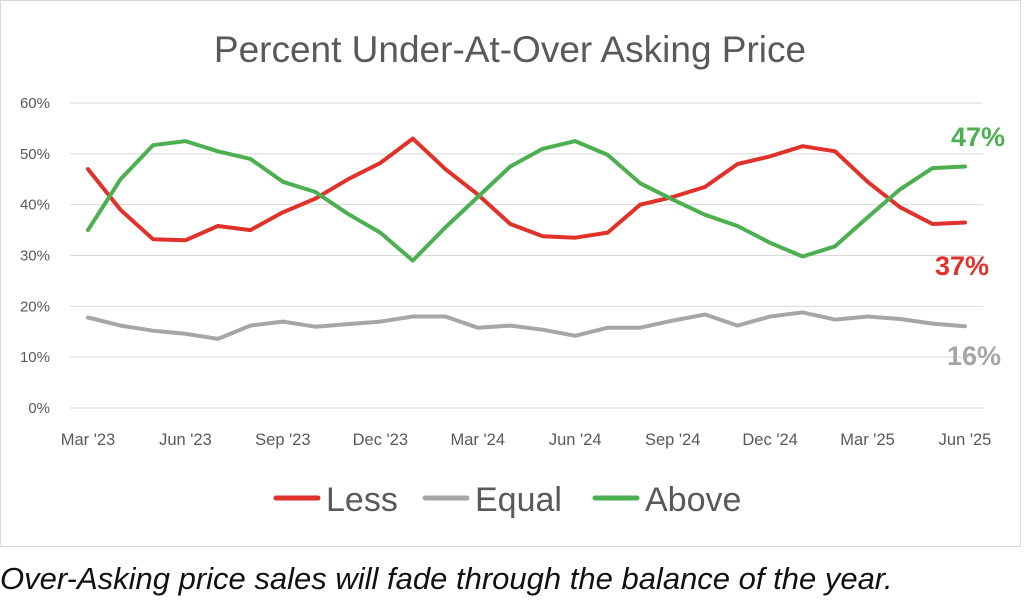  What do you see at coordinates (672, 440) in the screenshot?
I see `x-tick-label: Sep '24` at bounding box center [672, 440].